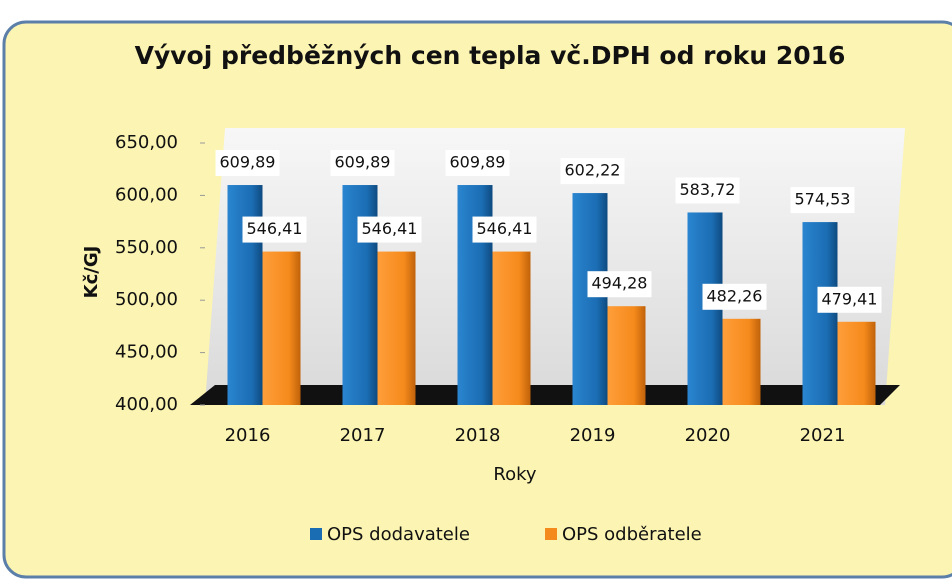  What do you see at coordinates (146, 194) in the screenshot?
I see `y-tick-label: 600,00` at bounding box center [146, 194].